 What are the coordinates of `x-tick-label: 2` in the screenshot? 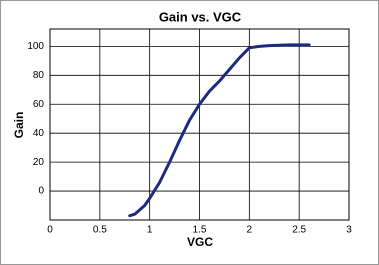 It's located at (250, 230).